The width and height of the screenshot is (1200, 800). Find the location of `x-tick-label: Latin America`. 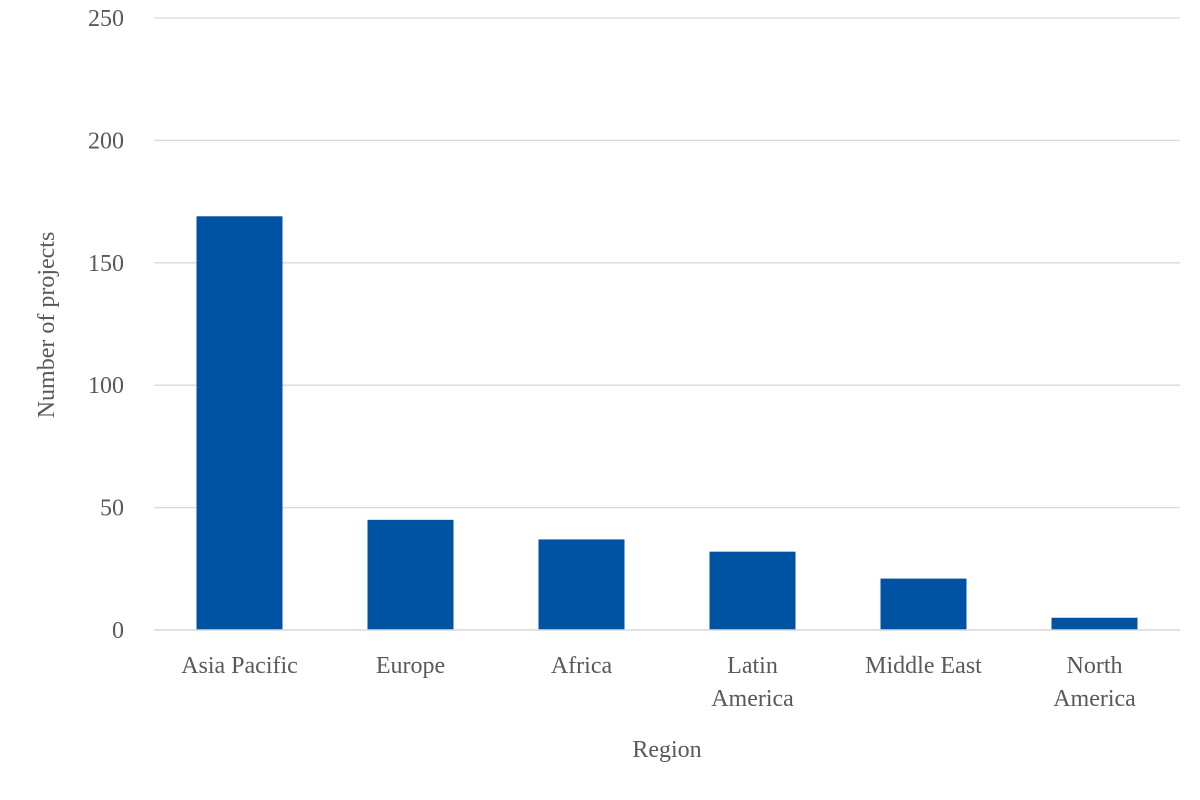

x-tick-label: Latin America is located at coordinates (752, 682).